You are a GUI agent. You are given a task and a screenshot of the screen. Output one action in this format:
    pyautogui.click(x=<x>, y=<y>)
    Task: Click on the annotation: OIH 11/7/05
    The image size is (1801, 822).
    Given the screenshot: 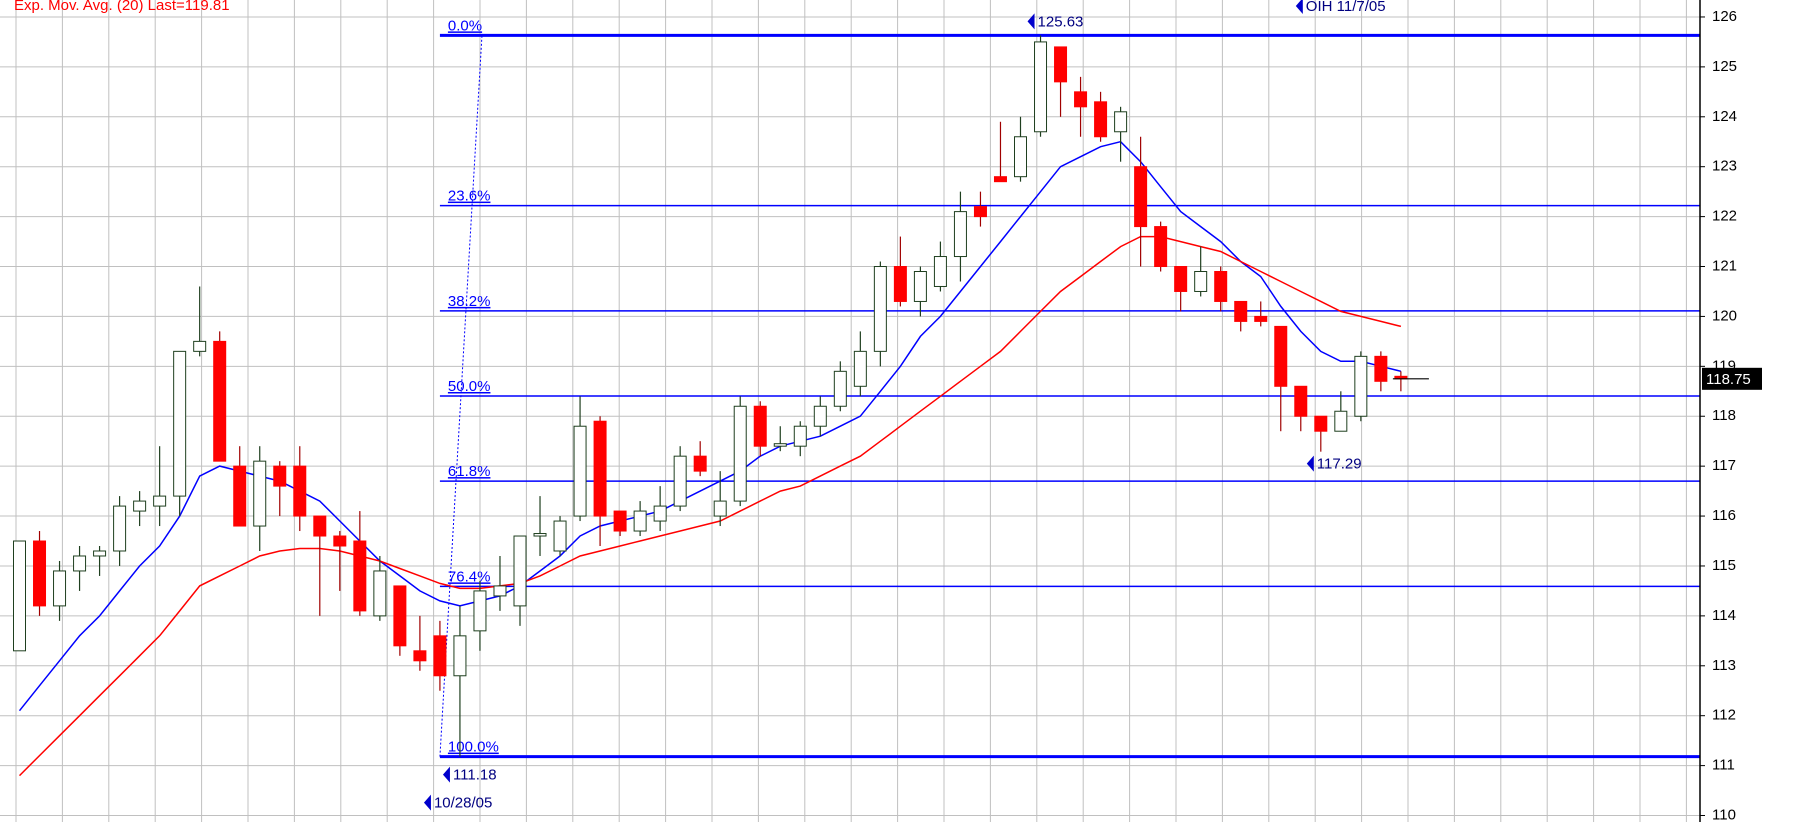 What is the action you would take?
    pyautogui.click(x=1346, y=7)
    